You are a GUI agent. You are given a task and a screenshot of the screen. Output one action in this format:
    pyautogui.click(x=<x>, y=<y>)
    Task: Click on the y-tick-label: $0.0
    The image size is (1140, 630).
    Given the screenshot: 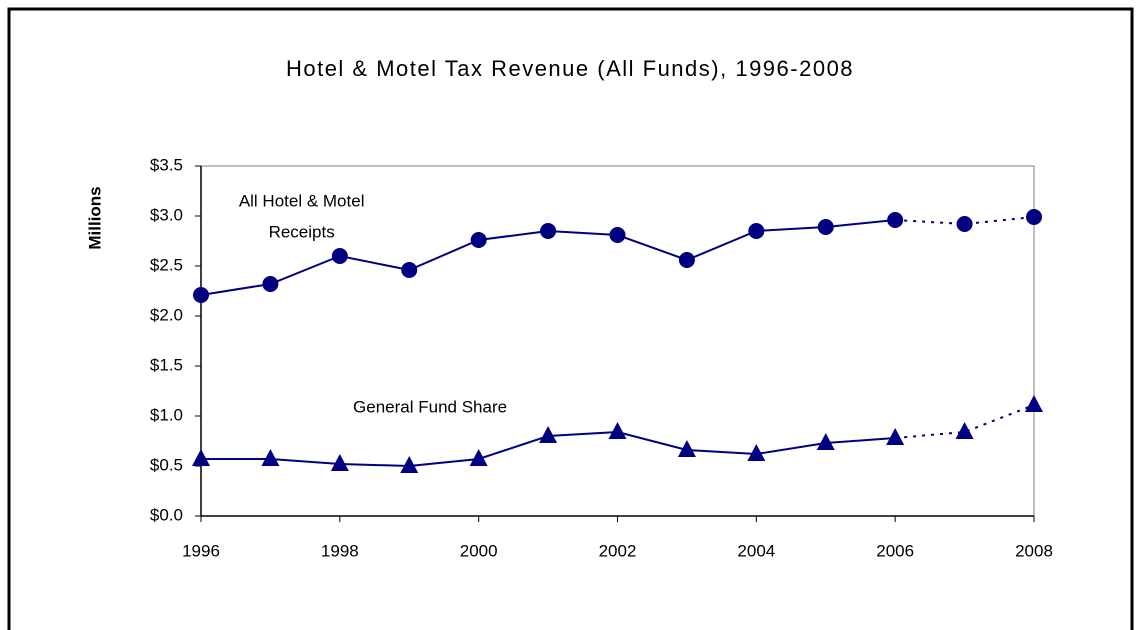 What is the action you would take?
    pyautogui.click(x=166, y=514)
    